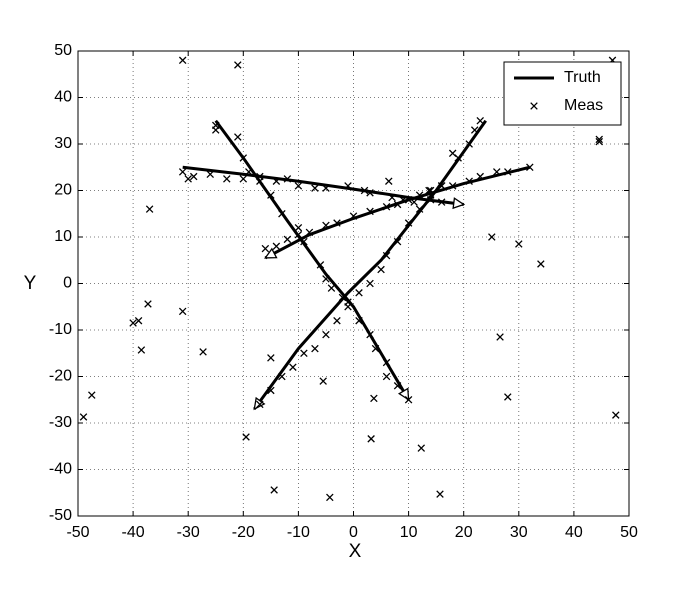  I want to click on x-tick-label: -40, so click(133, 532).